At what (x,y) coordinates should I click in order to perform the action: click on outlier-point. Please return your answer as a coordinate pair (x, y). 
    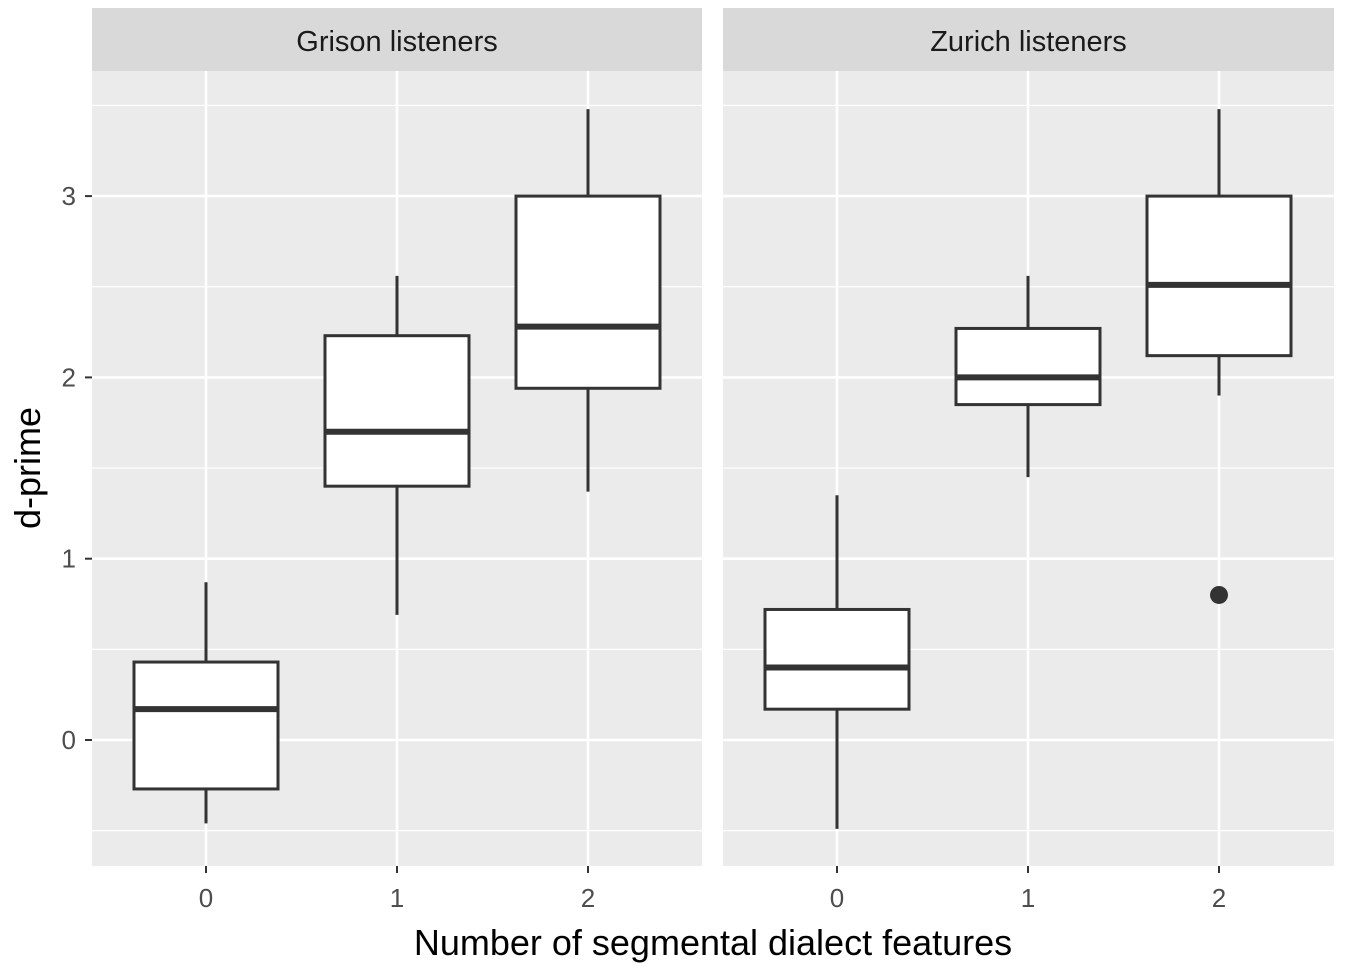
    Looking at the image, I should click on (1219, 594).